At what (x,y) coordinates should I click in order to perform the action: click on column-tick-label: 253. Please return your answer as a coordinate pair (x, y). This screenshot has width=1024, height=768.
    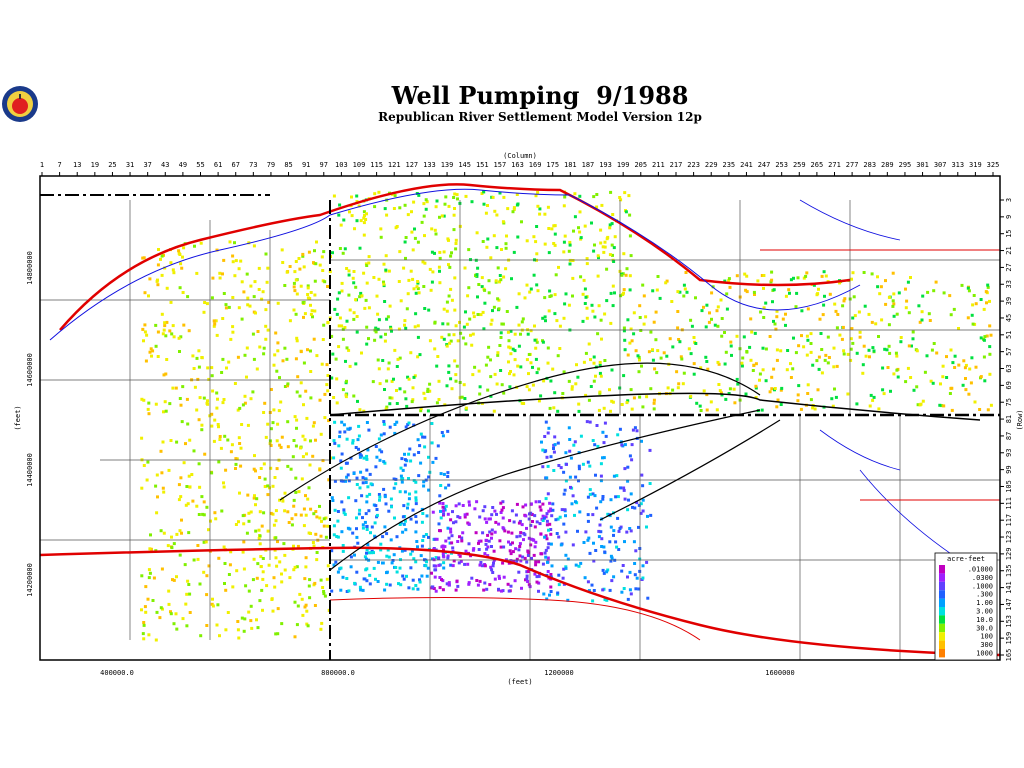
    Looking at the image, I should click on (781, 165).